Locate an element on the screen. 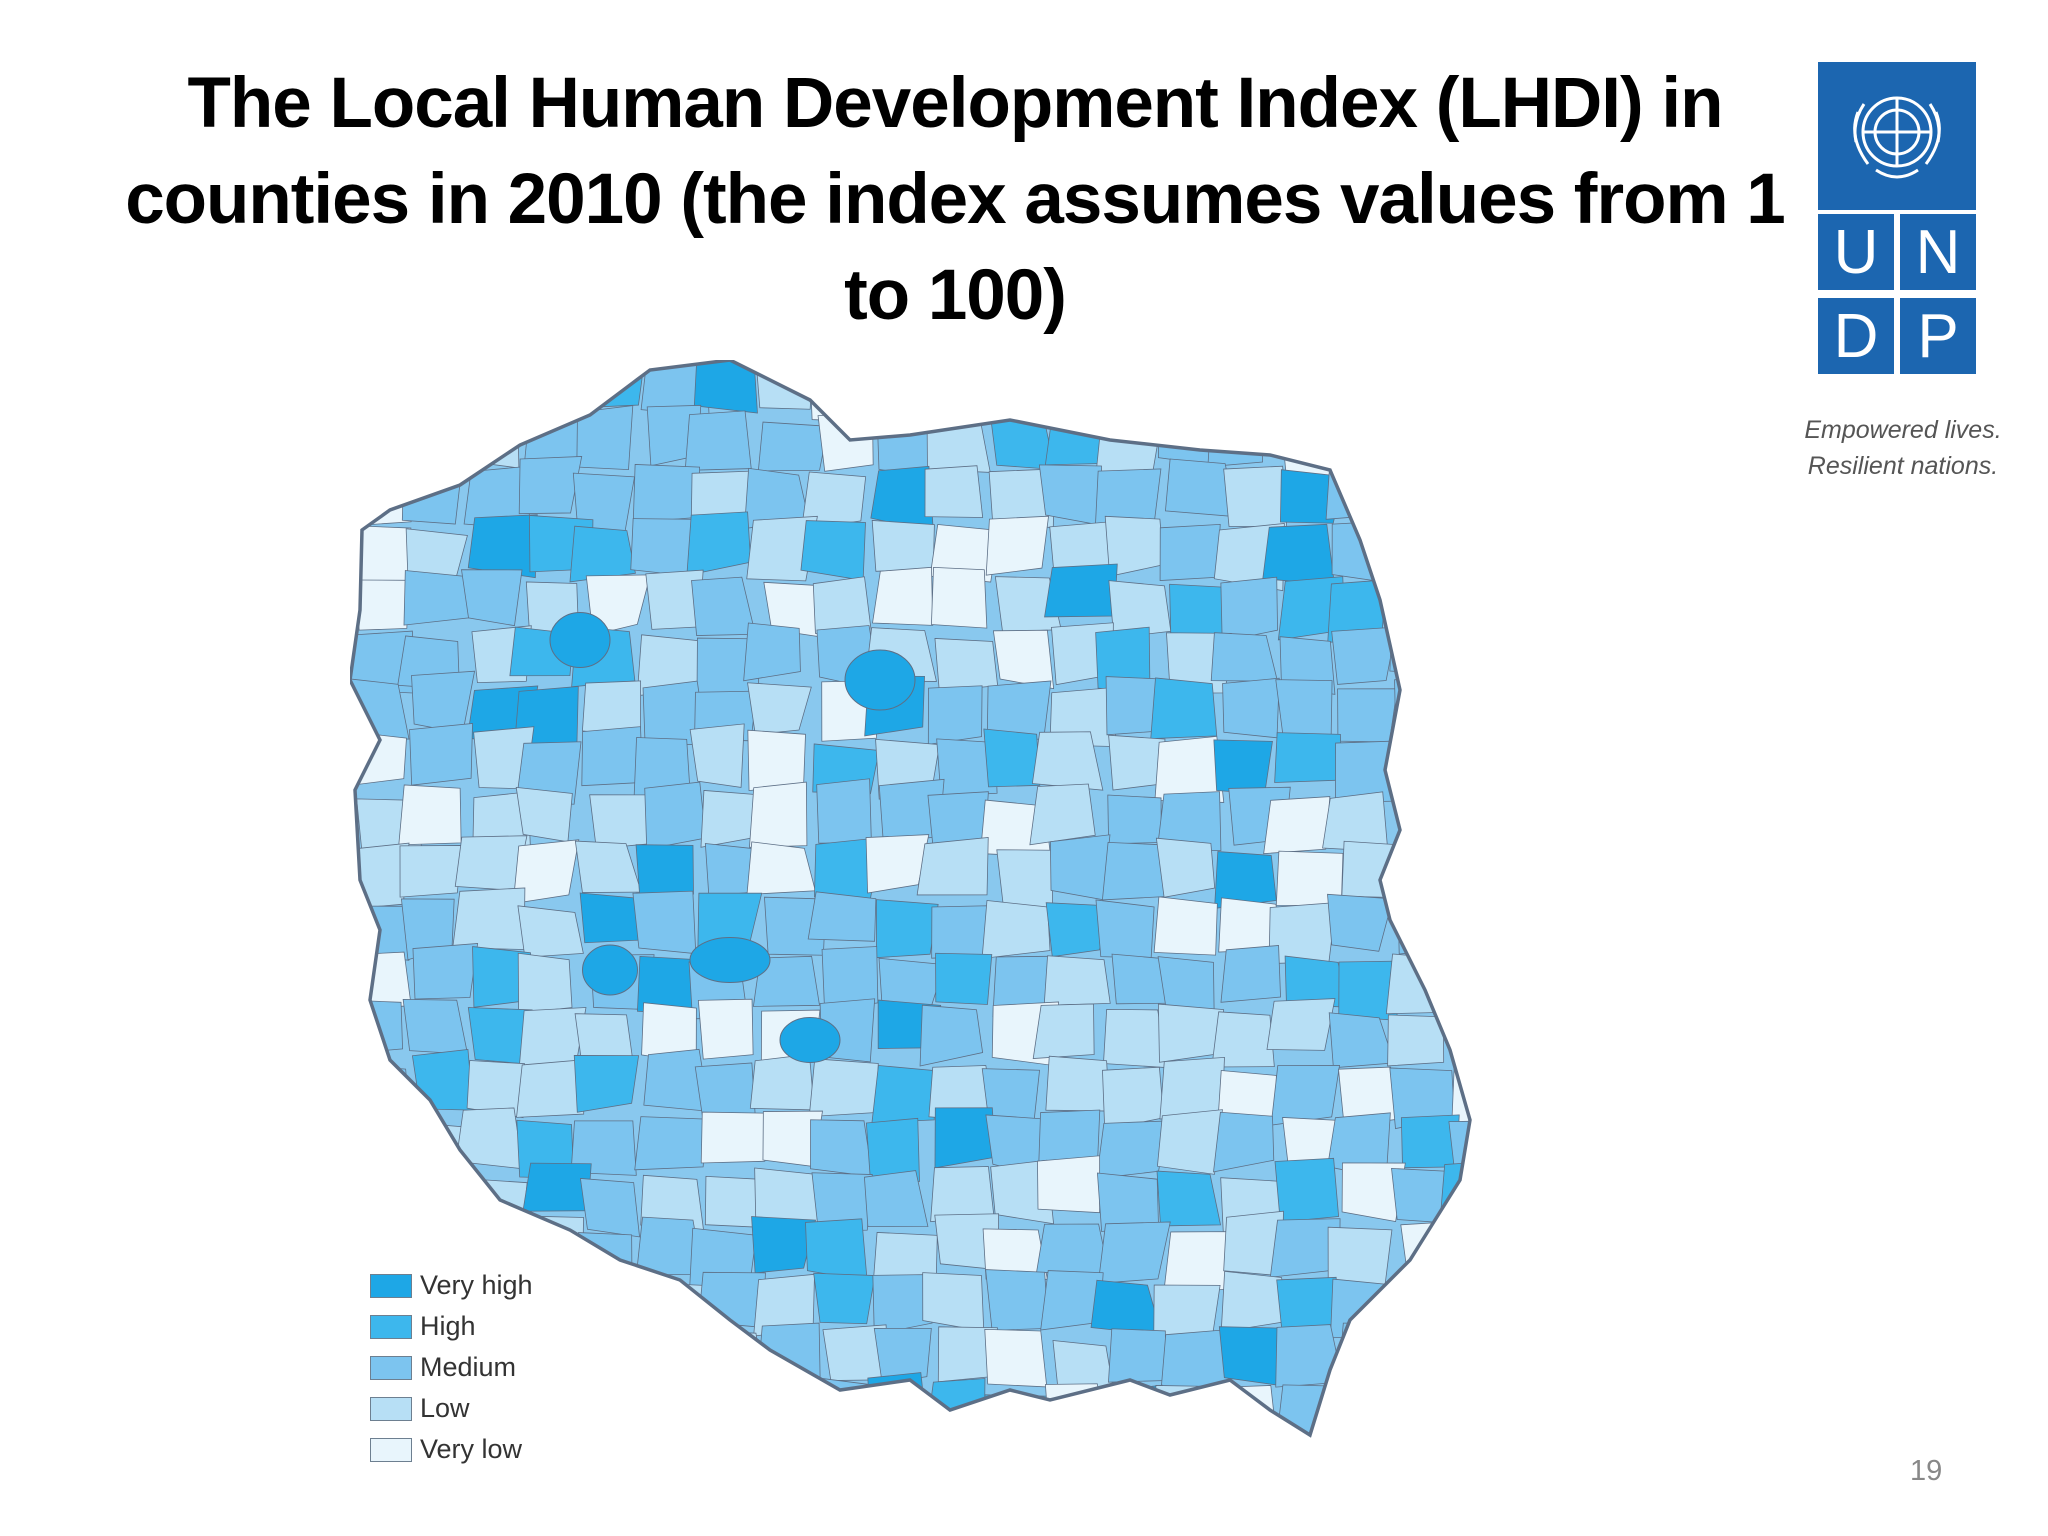  legend-swatch is located at coordinates (391, 1367).